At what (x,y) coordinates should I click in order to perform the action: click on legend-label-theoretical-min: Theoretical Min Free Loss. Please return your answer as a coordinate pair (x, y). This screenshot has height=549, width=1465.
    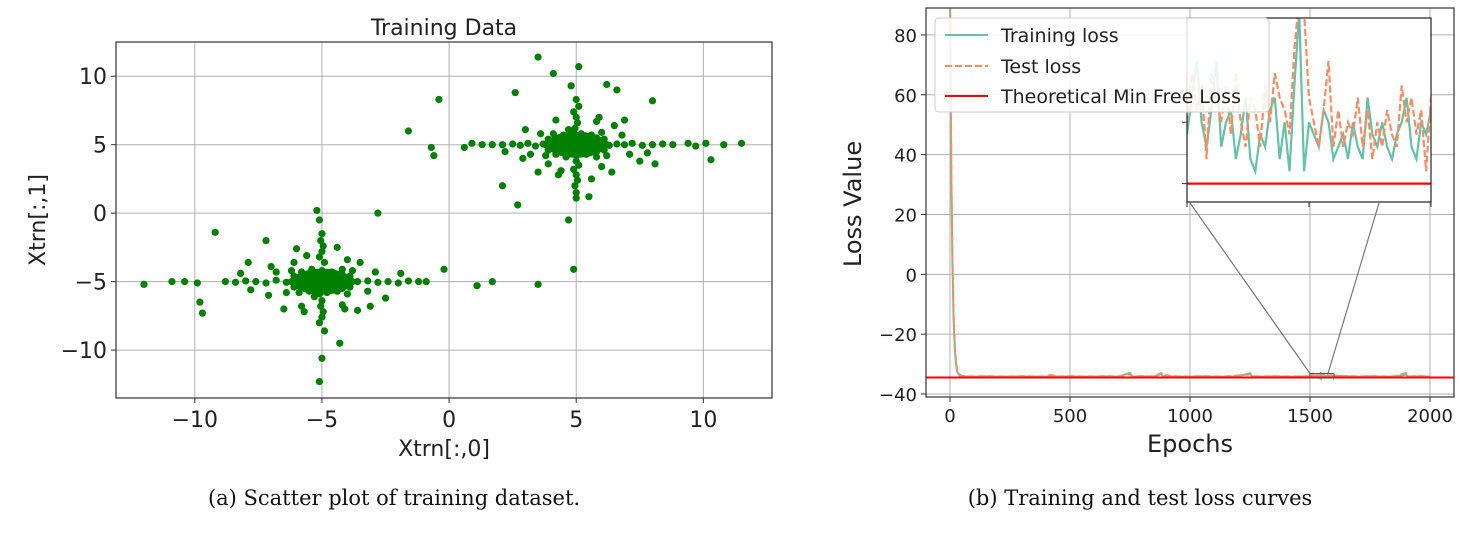
    Looking at the image, I should click on (1120, 97).